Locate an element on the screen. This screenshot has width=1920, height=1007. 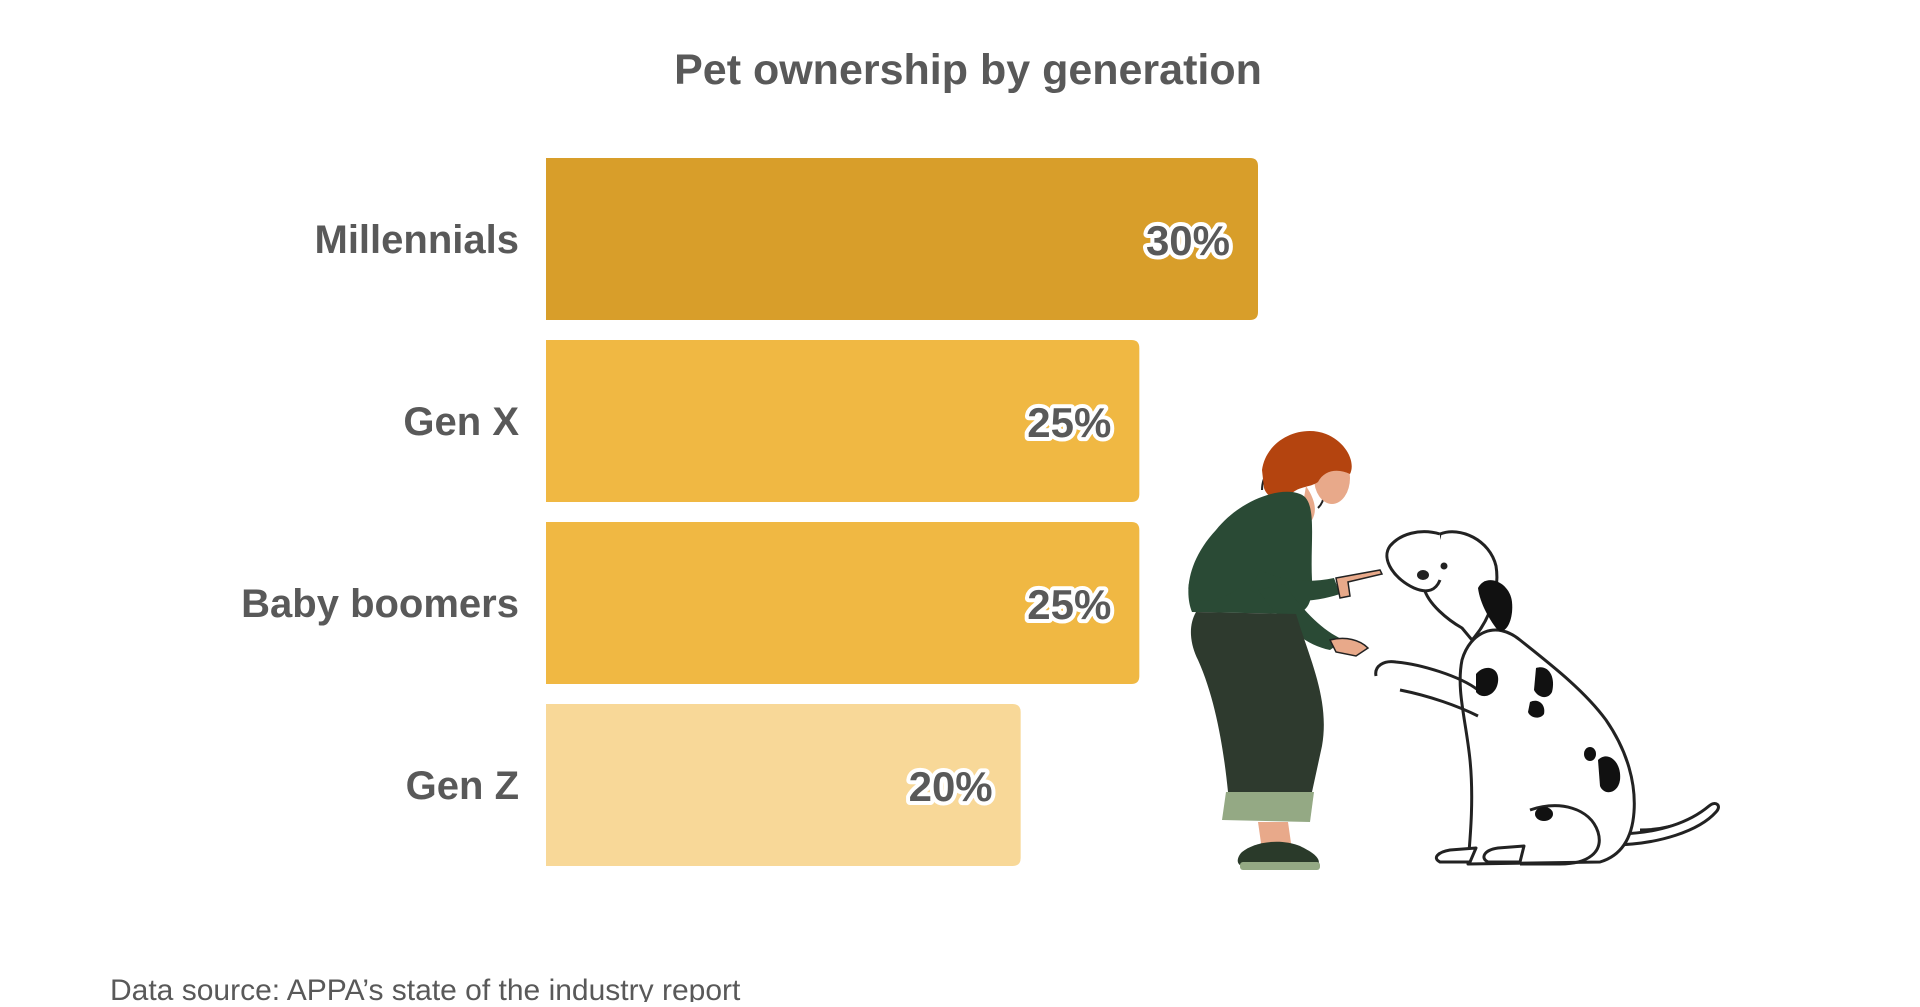
bar-gen-x is located at coordinates (843, 421).